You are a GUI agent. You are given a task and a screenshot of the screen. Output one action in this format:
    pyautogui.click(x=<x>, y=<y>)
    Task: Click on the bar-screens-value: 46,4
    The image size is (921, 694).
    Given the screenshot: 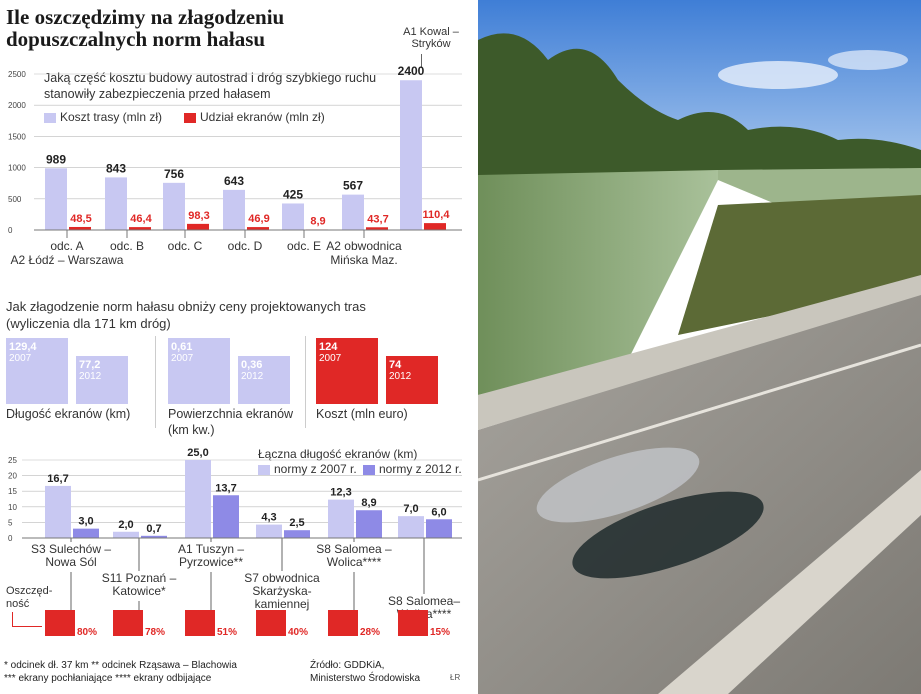 What is the action you would take?
    pyautogui.click(x=141, y=219)
    